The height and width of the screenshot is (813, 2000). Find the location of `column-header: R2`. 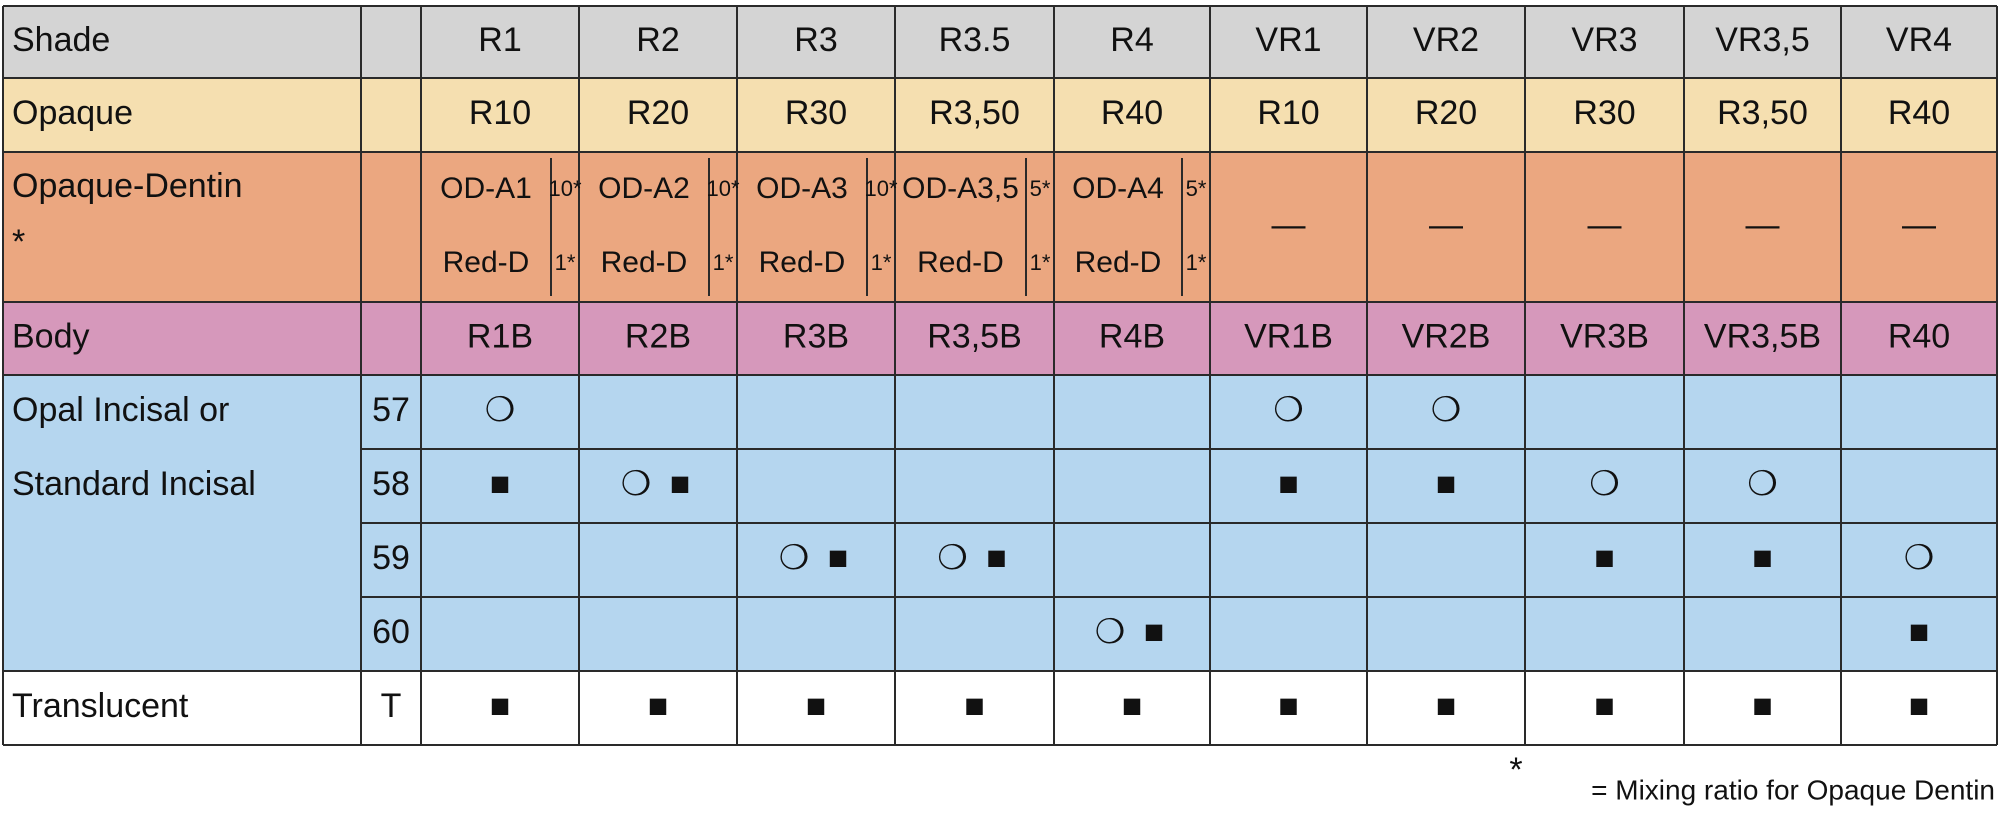

column-header: R2 is located at coordinates (657, 40).